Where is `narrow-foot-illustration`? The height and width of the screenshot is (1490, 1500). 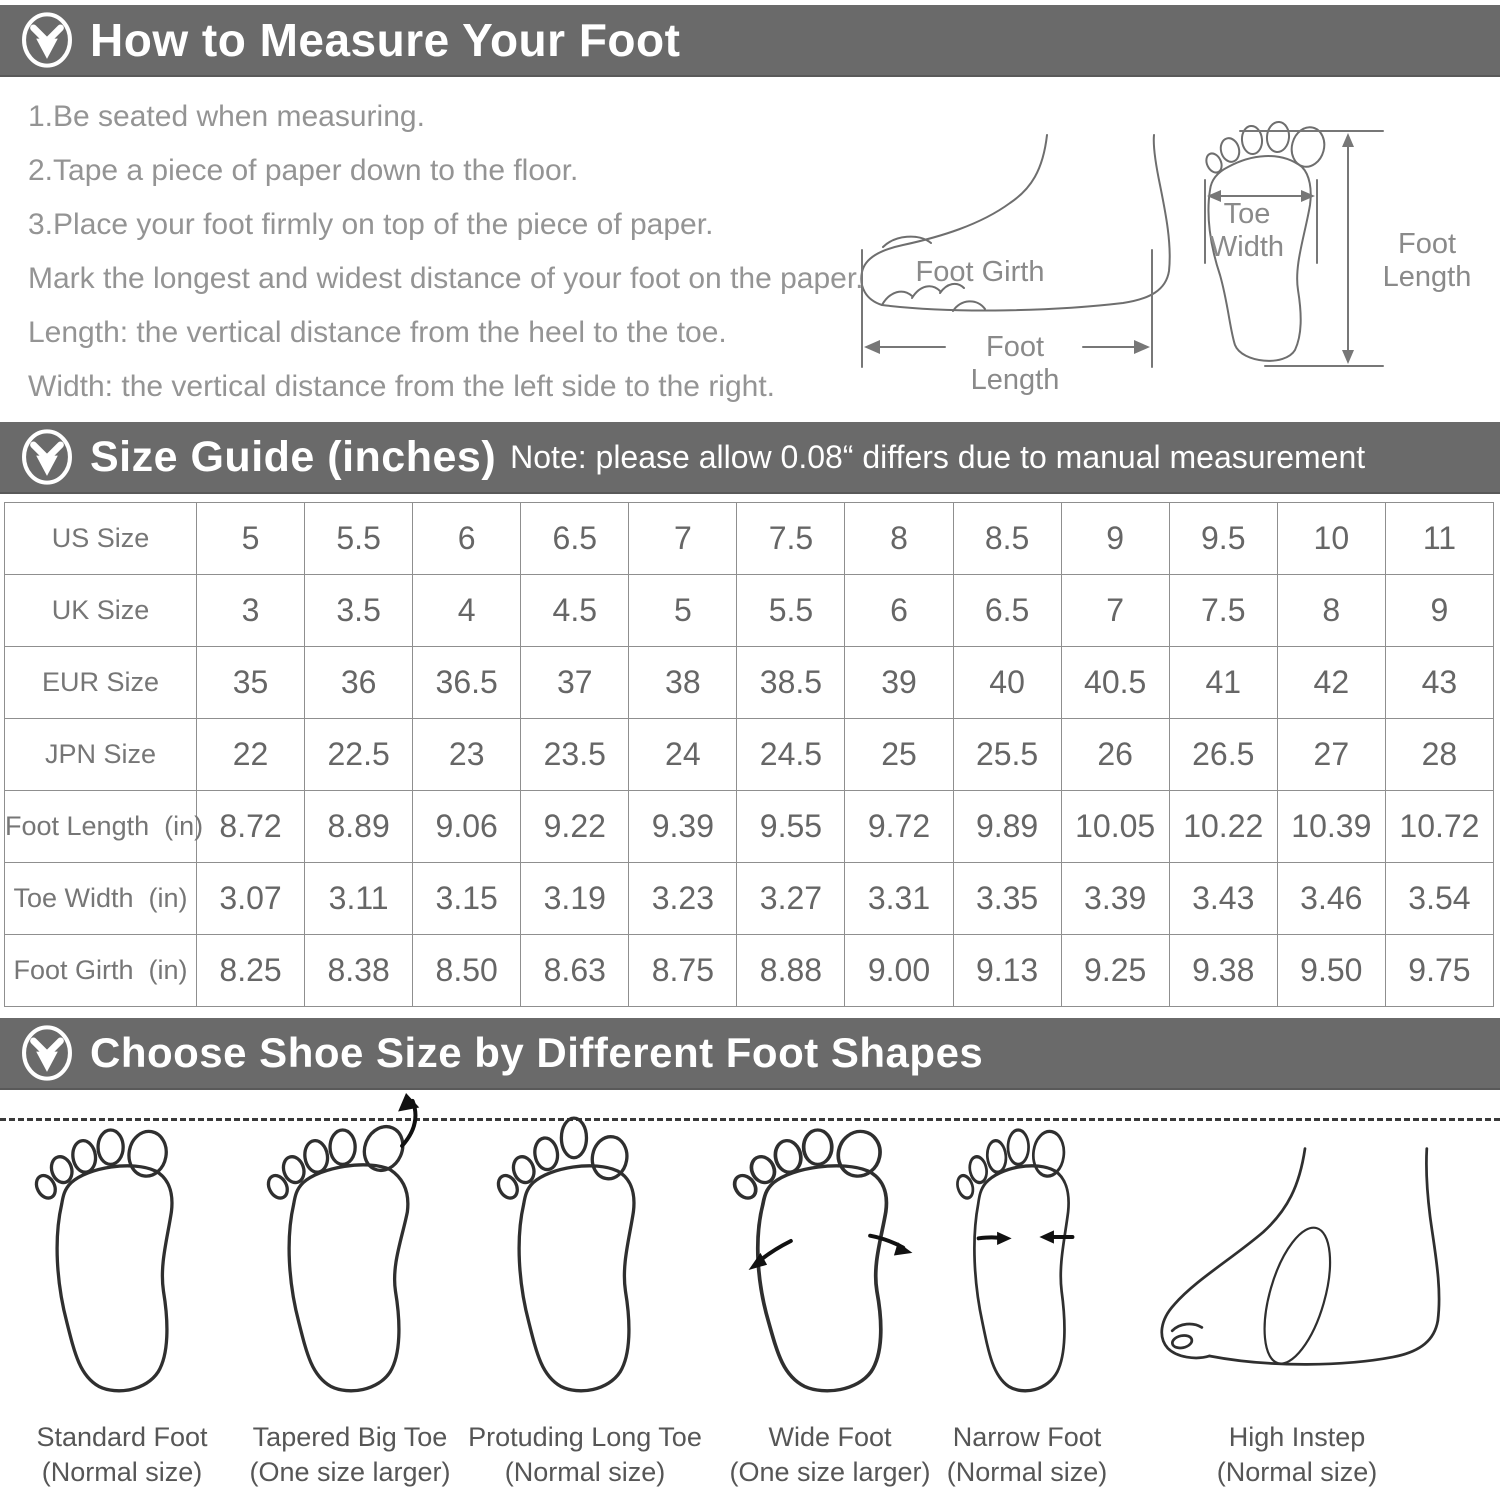
narrow-foot-illustration is located at coordinates (1015, 1260).